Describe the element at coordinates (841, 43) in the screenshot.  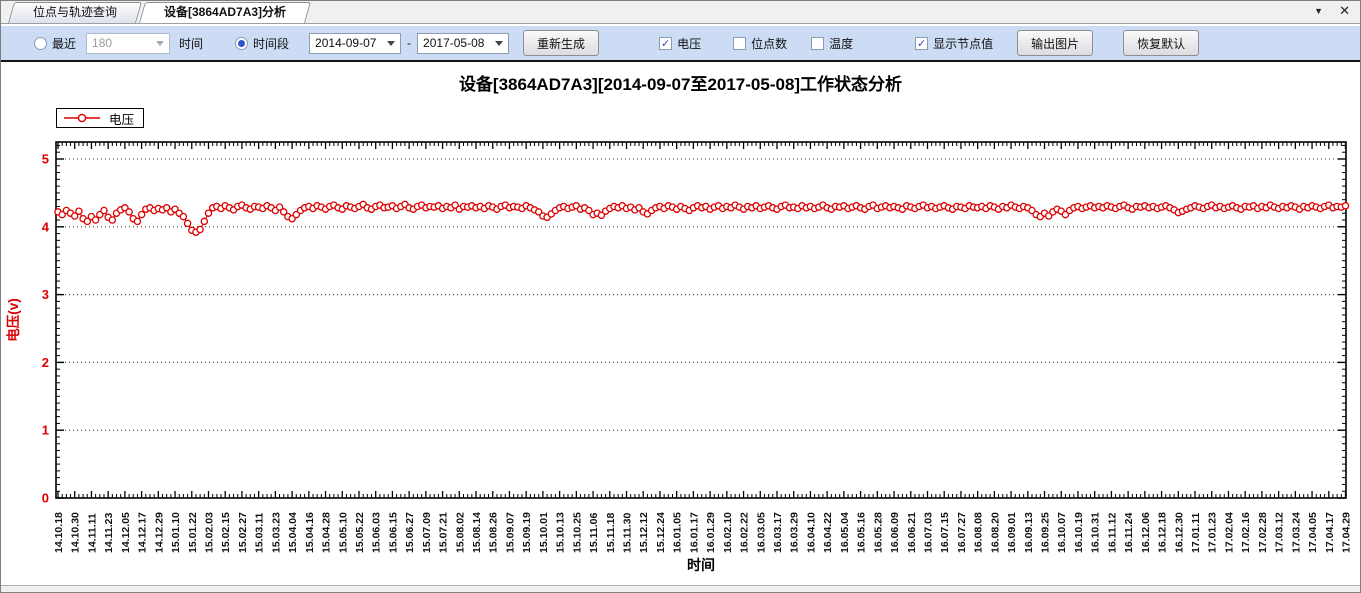
I see `temperature-checkbox-label: 温度` at that location.